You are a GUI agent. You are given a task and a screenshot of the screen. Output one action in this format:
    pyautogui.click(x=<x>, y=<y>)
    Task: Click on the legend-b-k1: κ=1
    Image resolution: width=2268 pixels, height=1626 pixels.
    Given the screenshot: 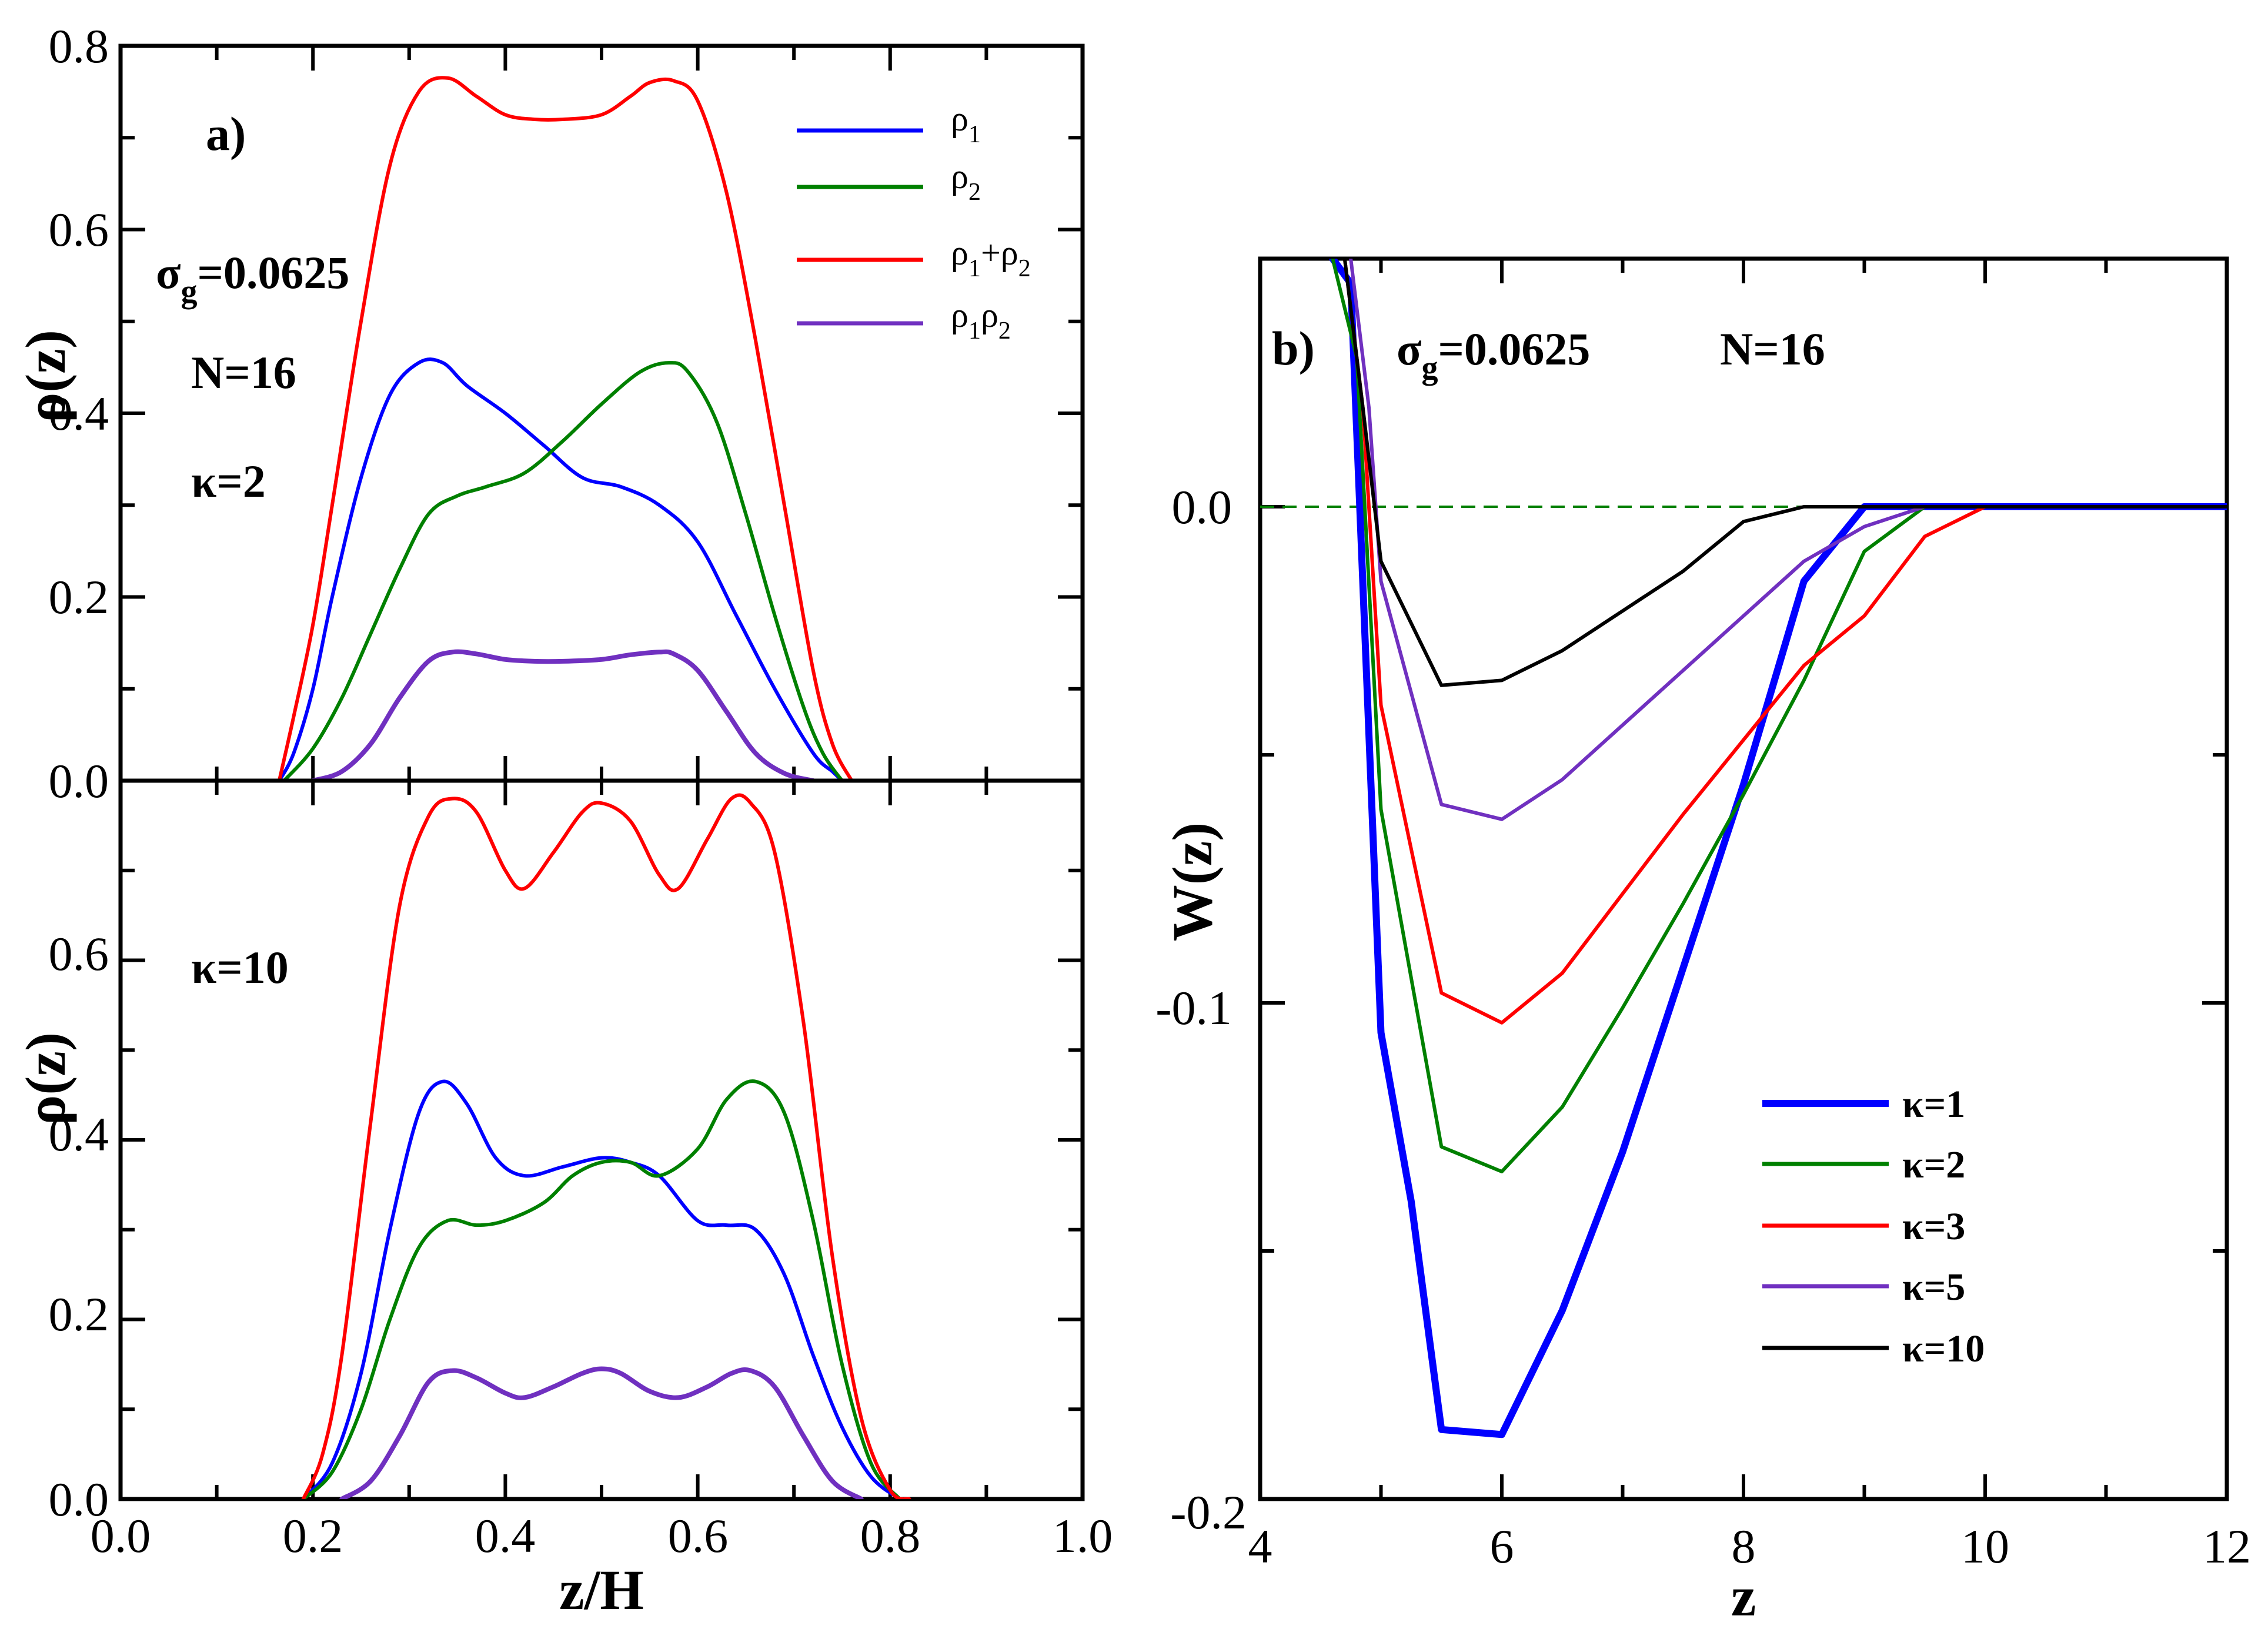 What is the action you would take?
    pyautogui.click(x=1933, y=1104)
    